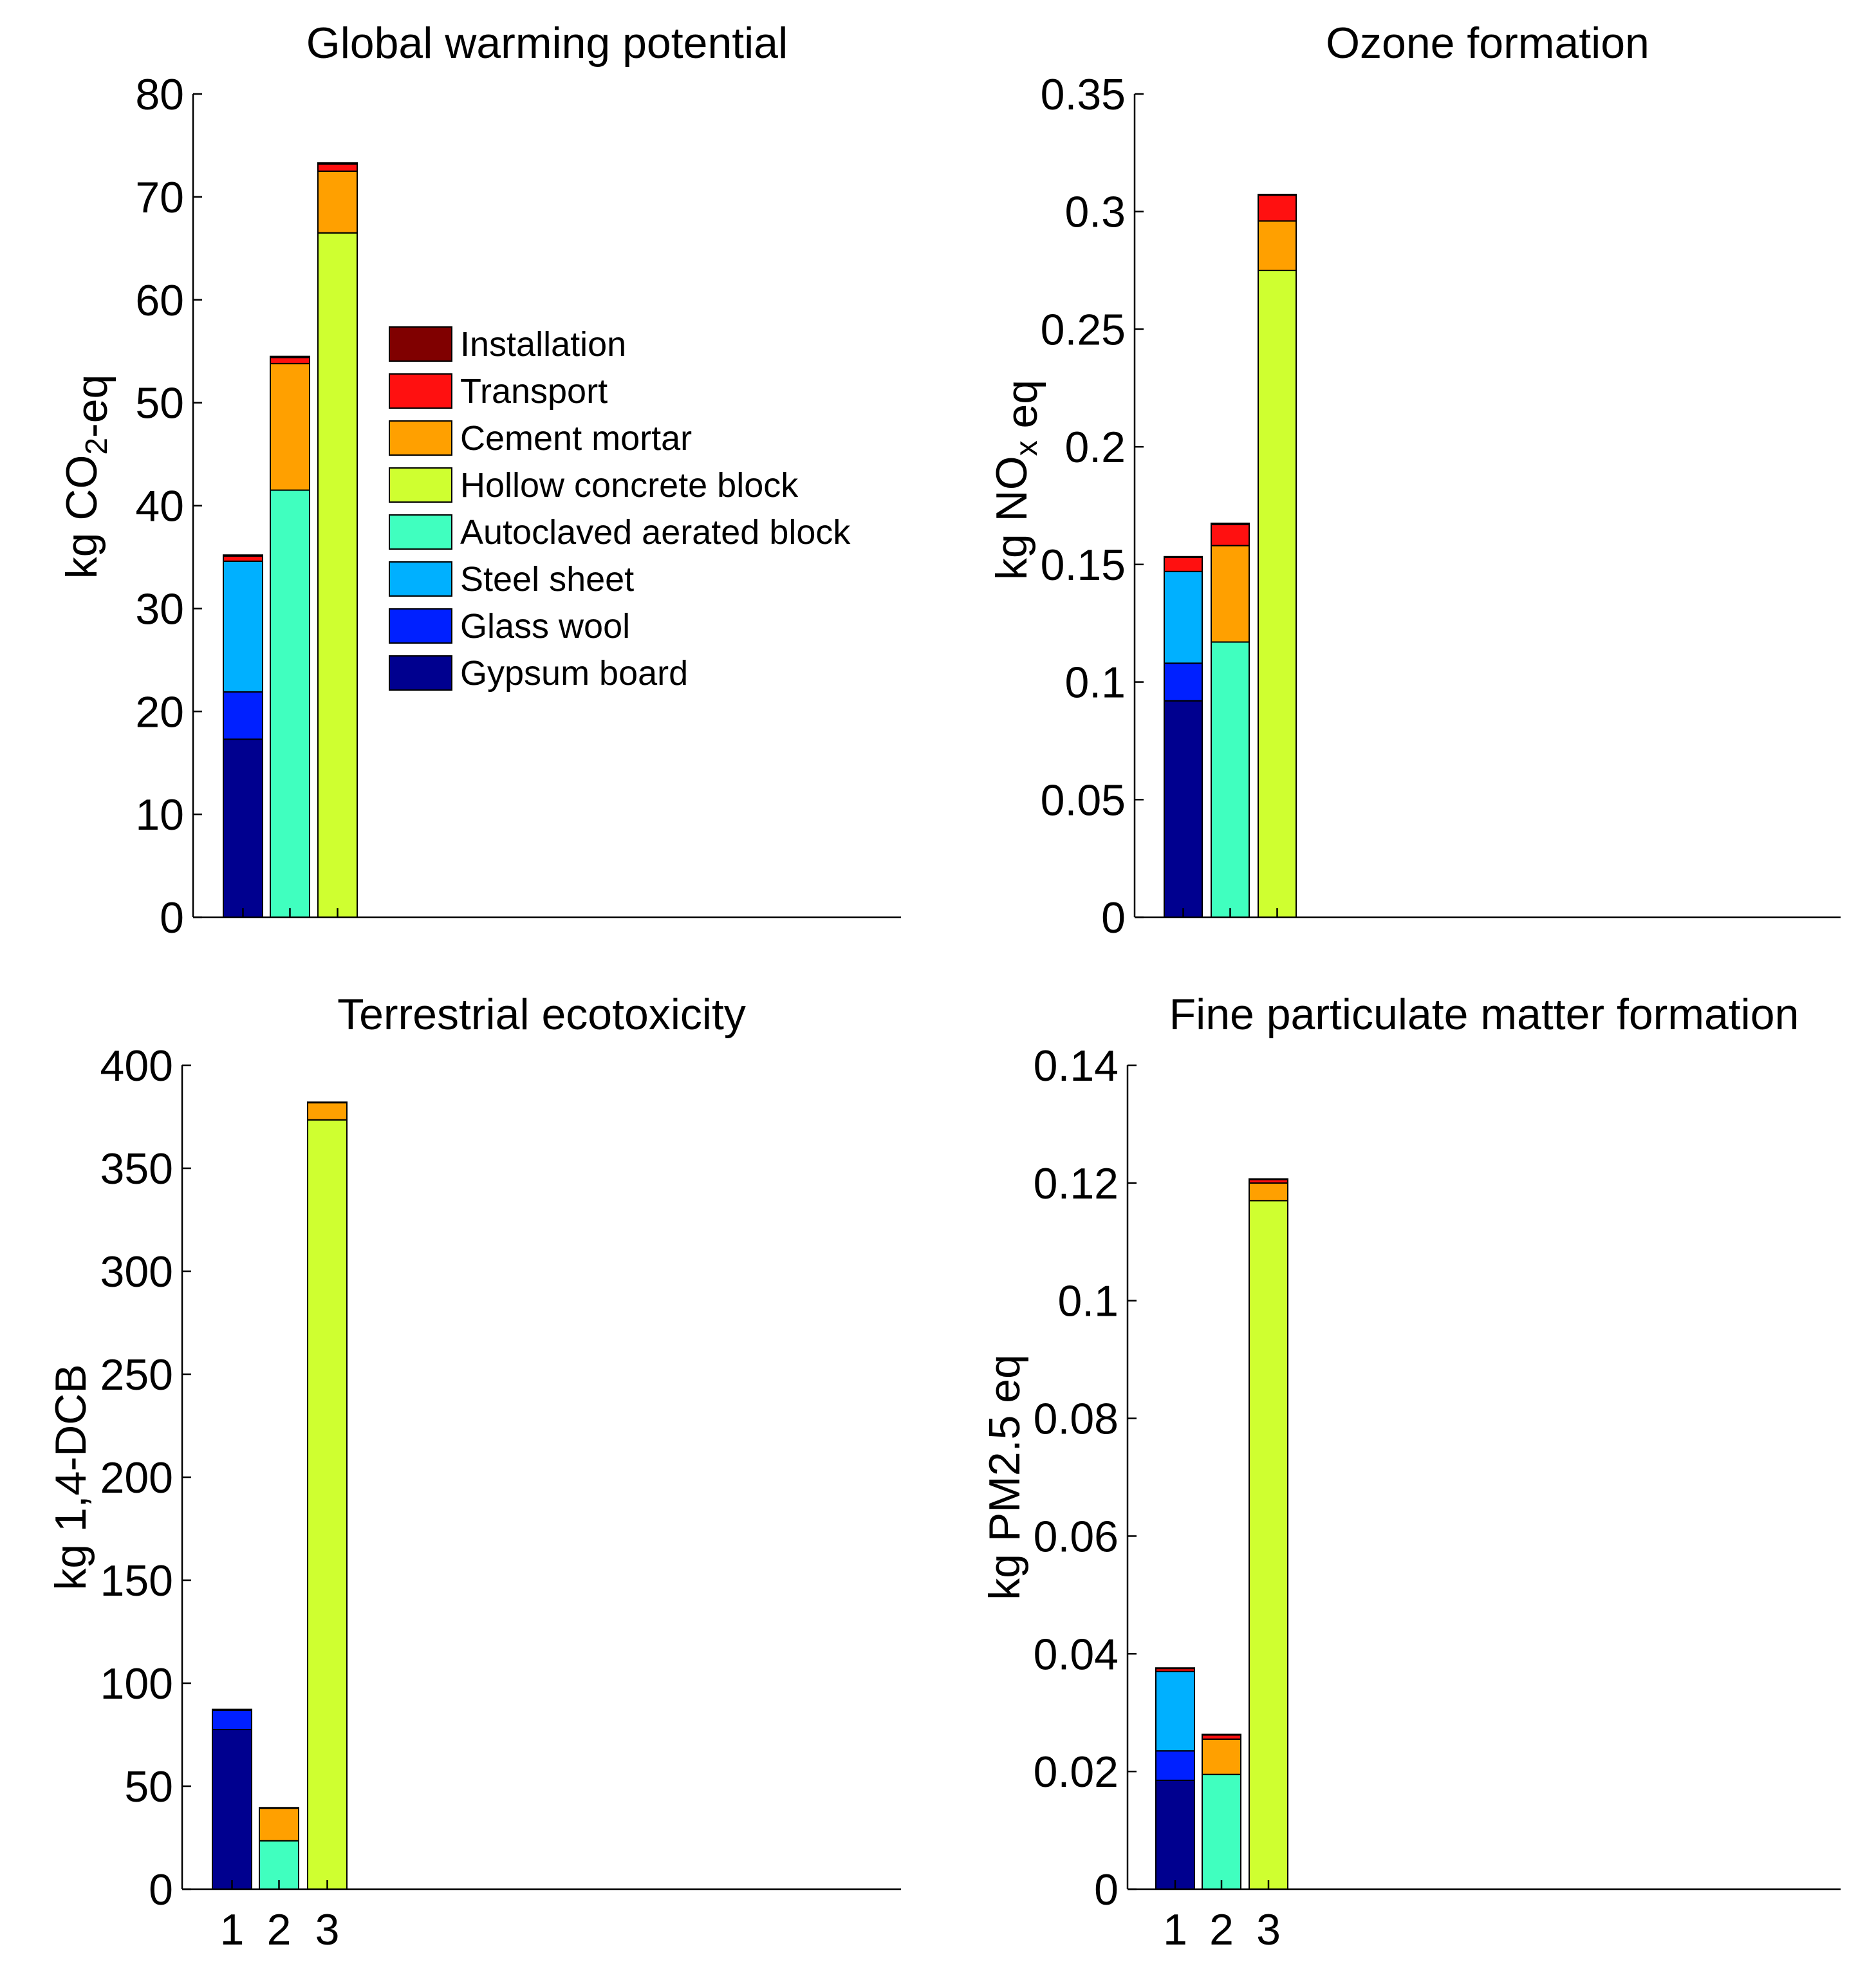 The image size is (1876, 1969). Describe the element at coordinates (1095, 213) in the screenshot. I see `y-tick-label: 0.3` at that location.